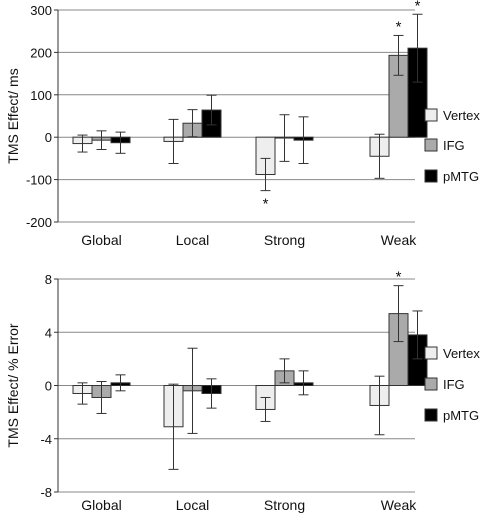  I want to click on y-tick-label: -100, so click(39, 180).